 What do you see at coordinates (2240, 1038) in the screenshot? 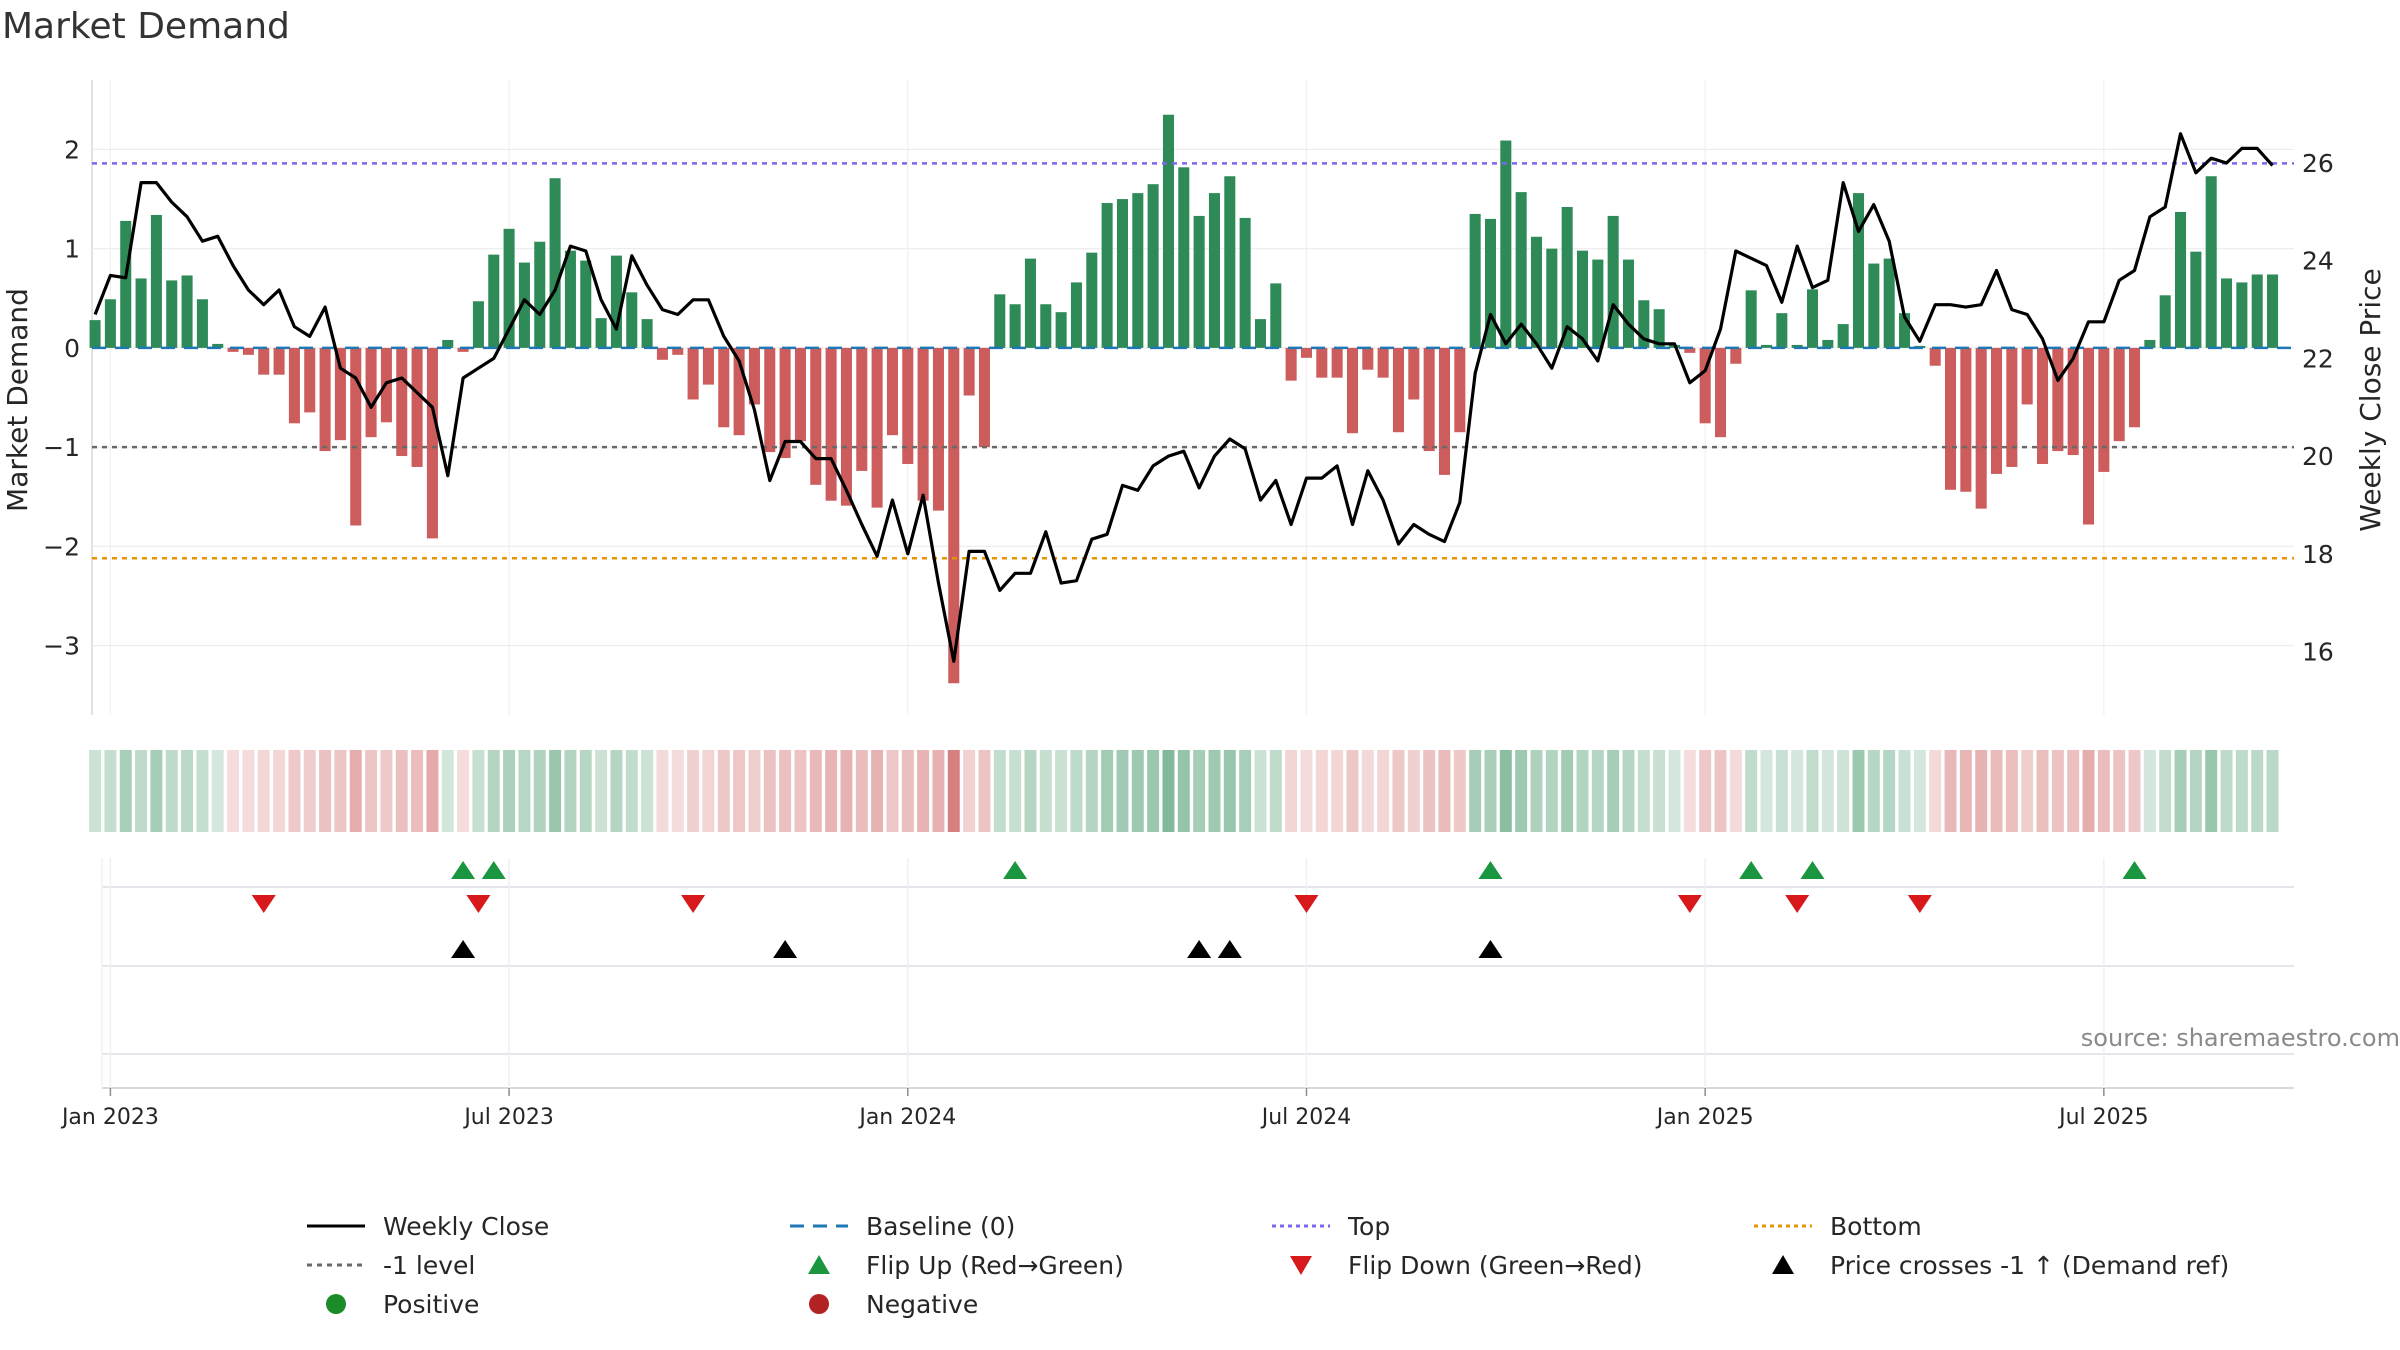
I see `source-credit: source: sharemaestro.com` at bounding box center [2240, 1038].